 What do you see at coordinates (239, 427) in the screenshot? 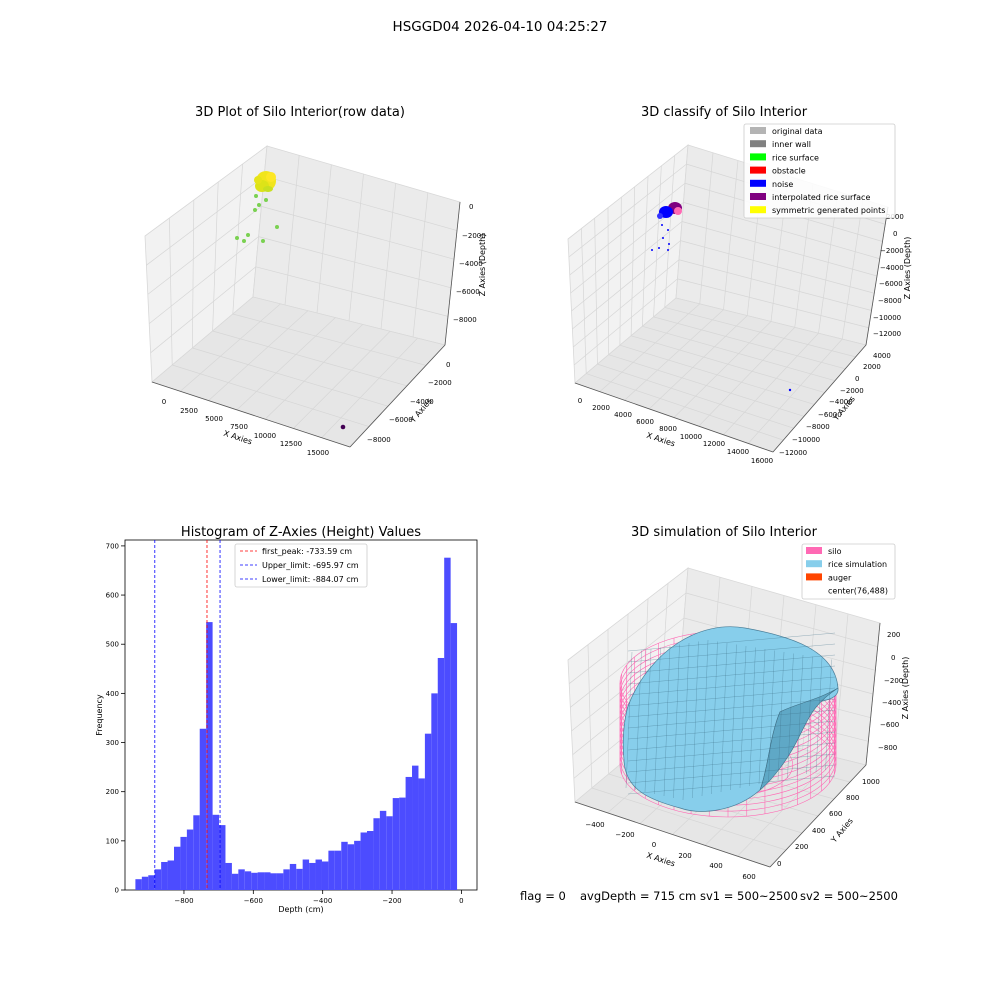
I see `raw-x-tick: 7500` at bounding box center [239, 427].